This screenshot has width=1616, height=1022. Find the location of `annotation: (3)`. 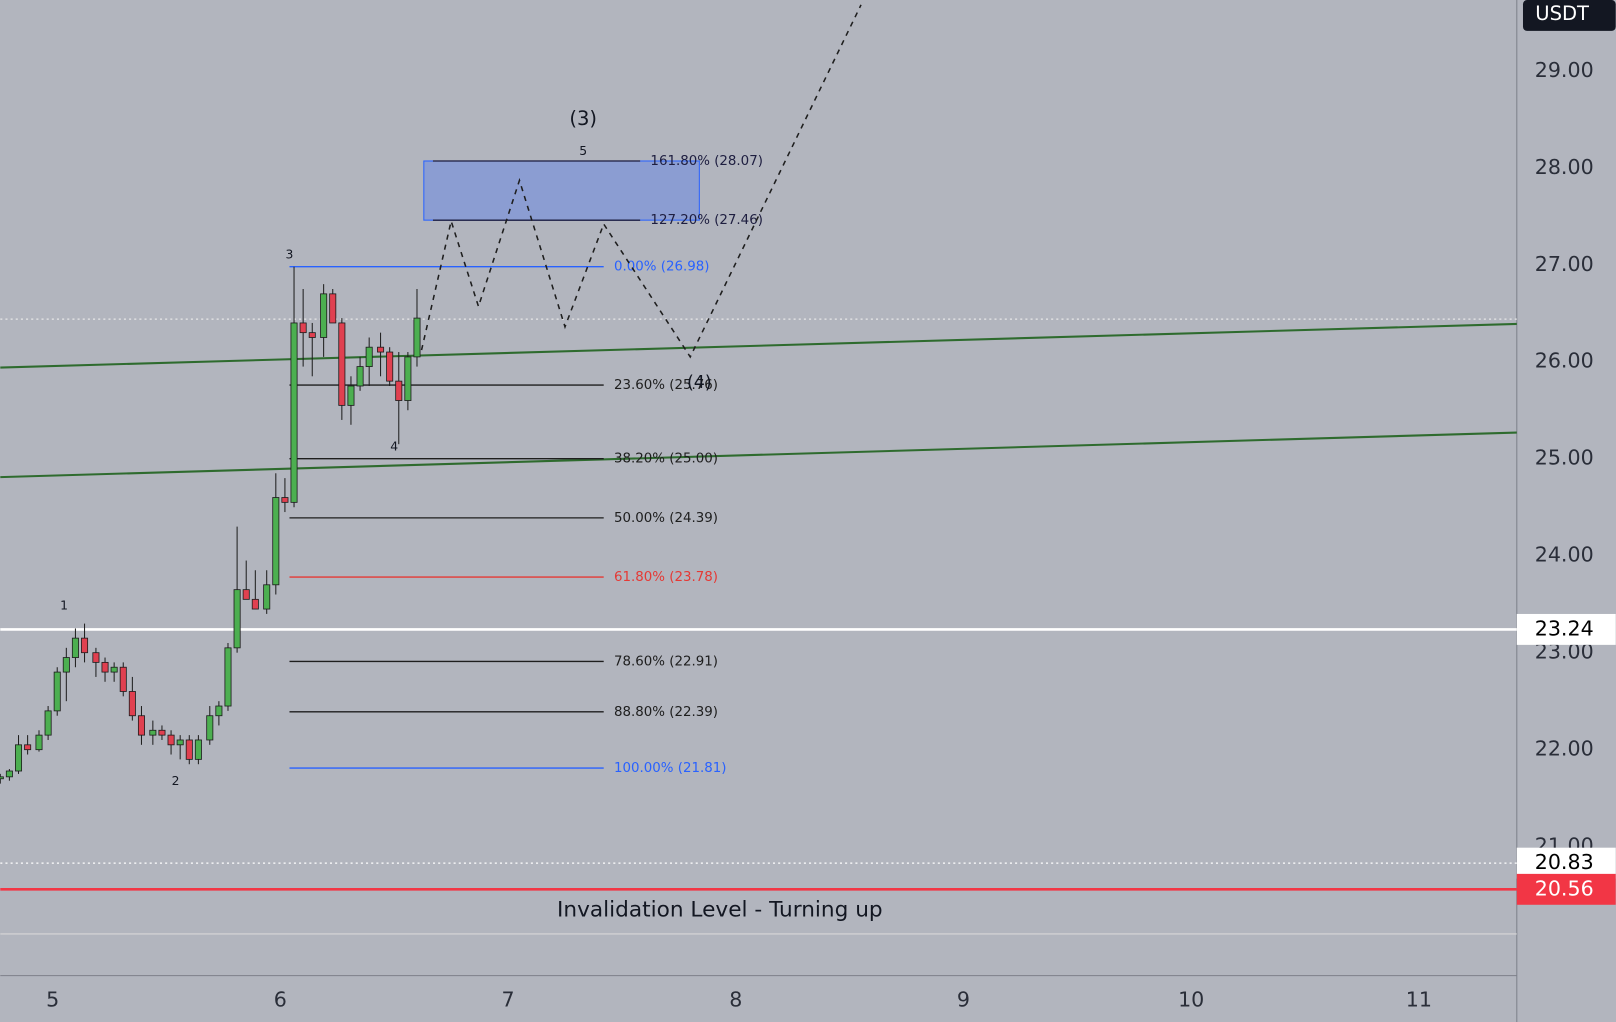

annotation: (3) is located at coordinates (583, 118).